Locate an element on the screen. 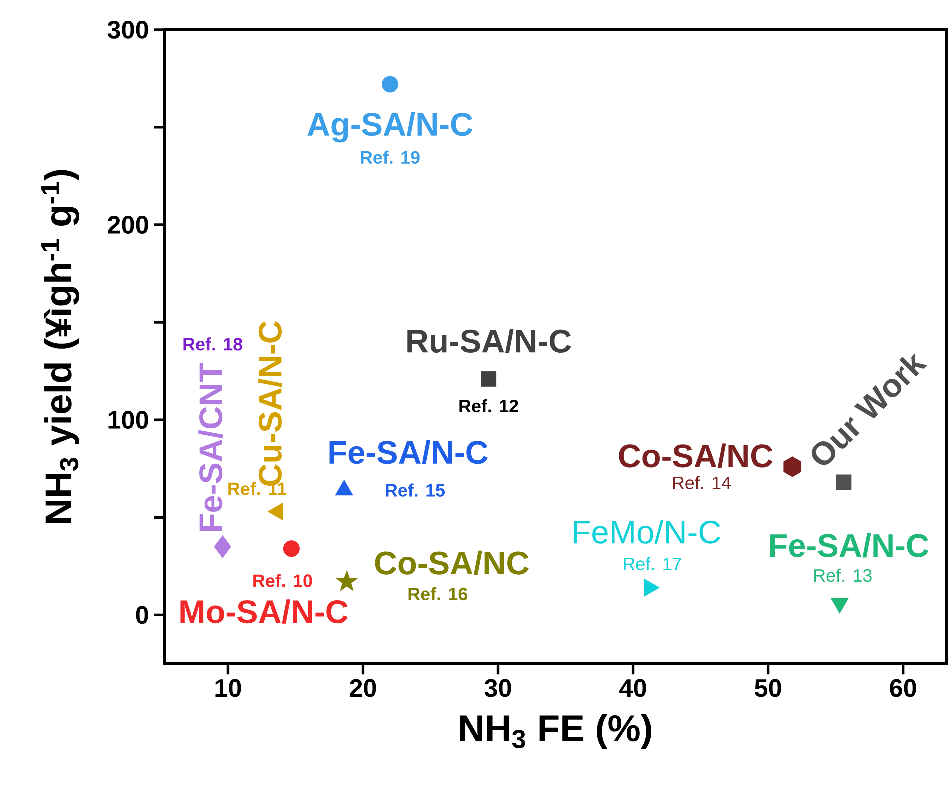  x-tick-label: 50 is located at coordinates (768, 688).